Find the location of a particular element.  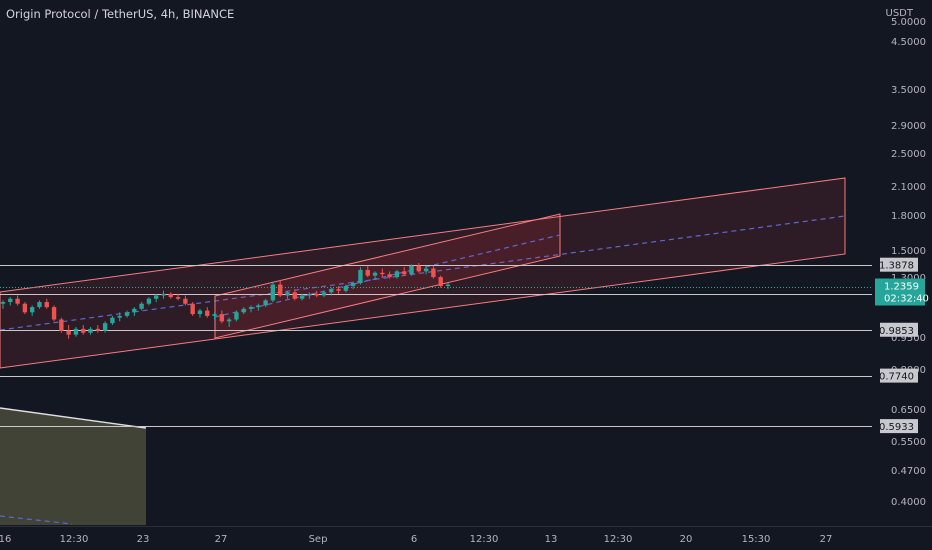

time-axis-label: 20 is located at coordinates (686, 539).